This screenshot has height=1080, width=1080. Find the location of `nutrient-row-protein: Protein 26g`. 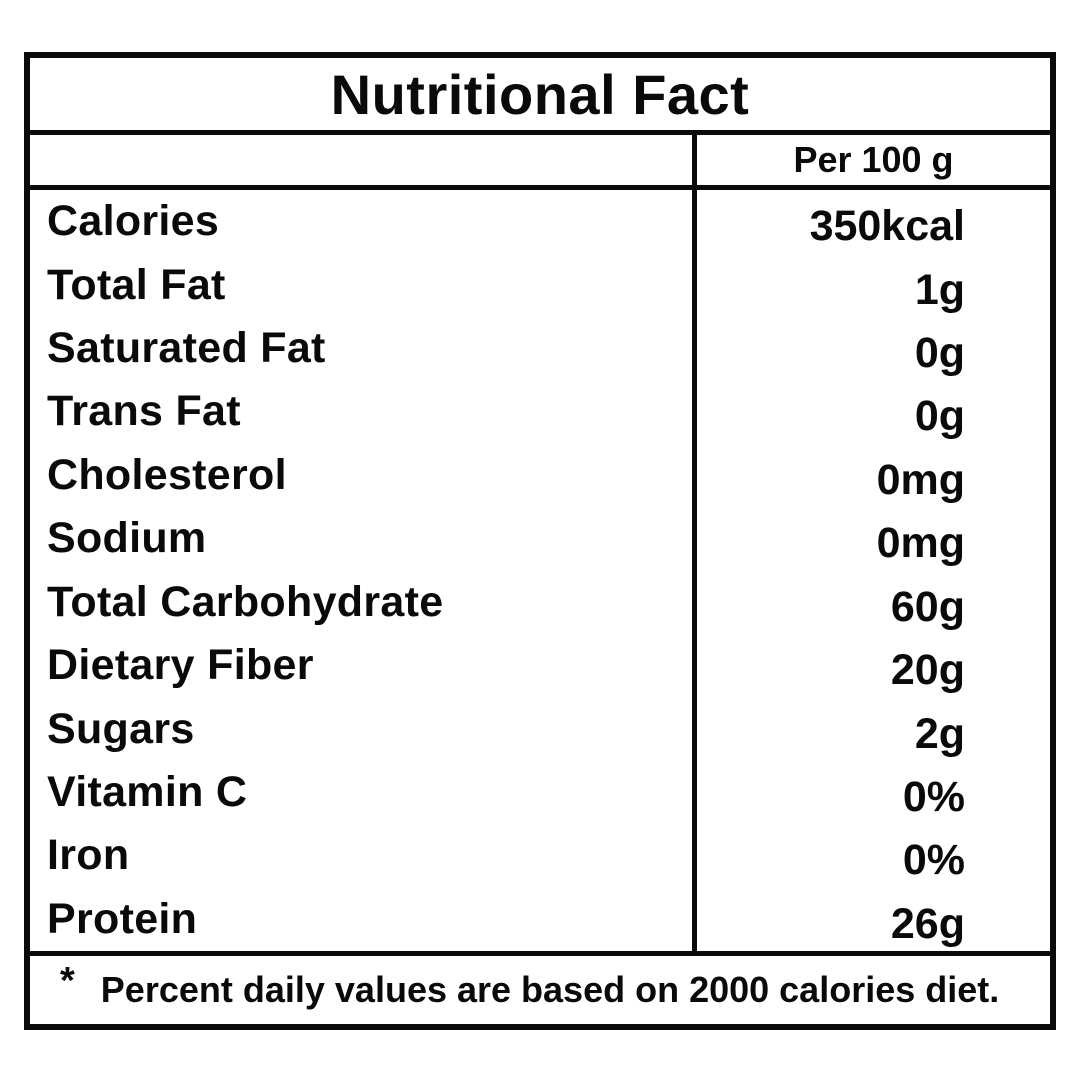

nutrient-row-protein: Protein 26g is located at coordinates (540, 919).